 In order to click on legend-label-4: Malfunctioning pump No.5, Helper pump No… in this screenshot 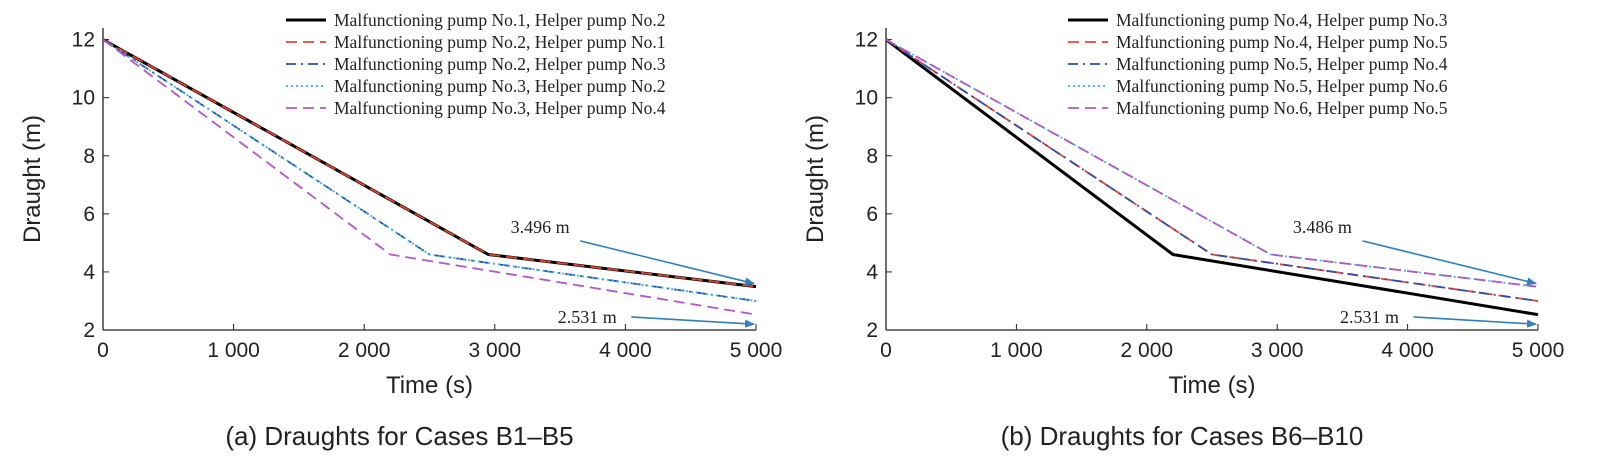, I will do `click(1282, 86)`.